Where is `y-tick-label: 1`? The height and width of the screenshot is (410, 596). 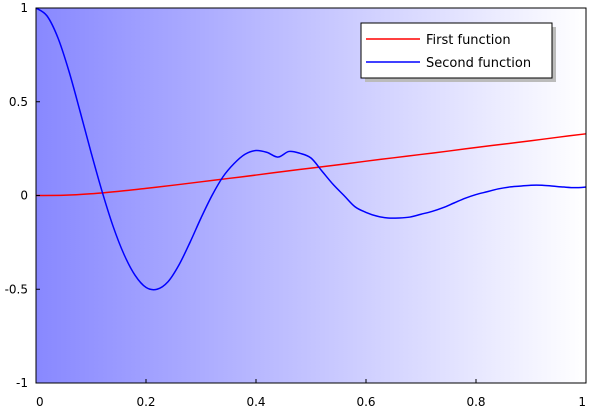 y-tick-label: 1 is located at coordinates (24, 8).